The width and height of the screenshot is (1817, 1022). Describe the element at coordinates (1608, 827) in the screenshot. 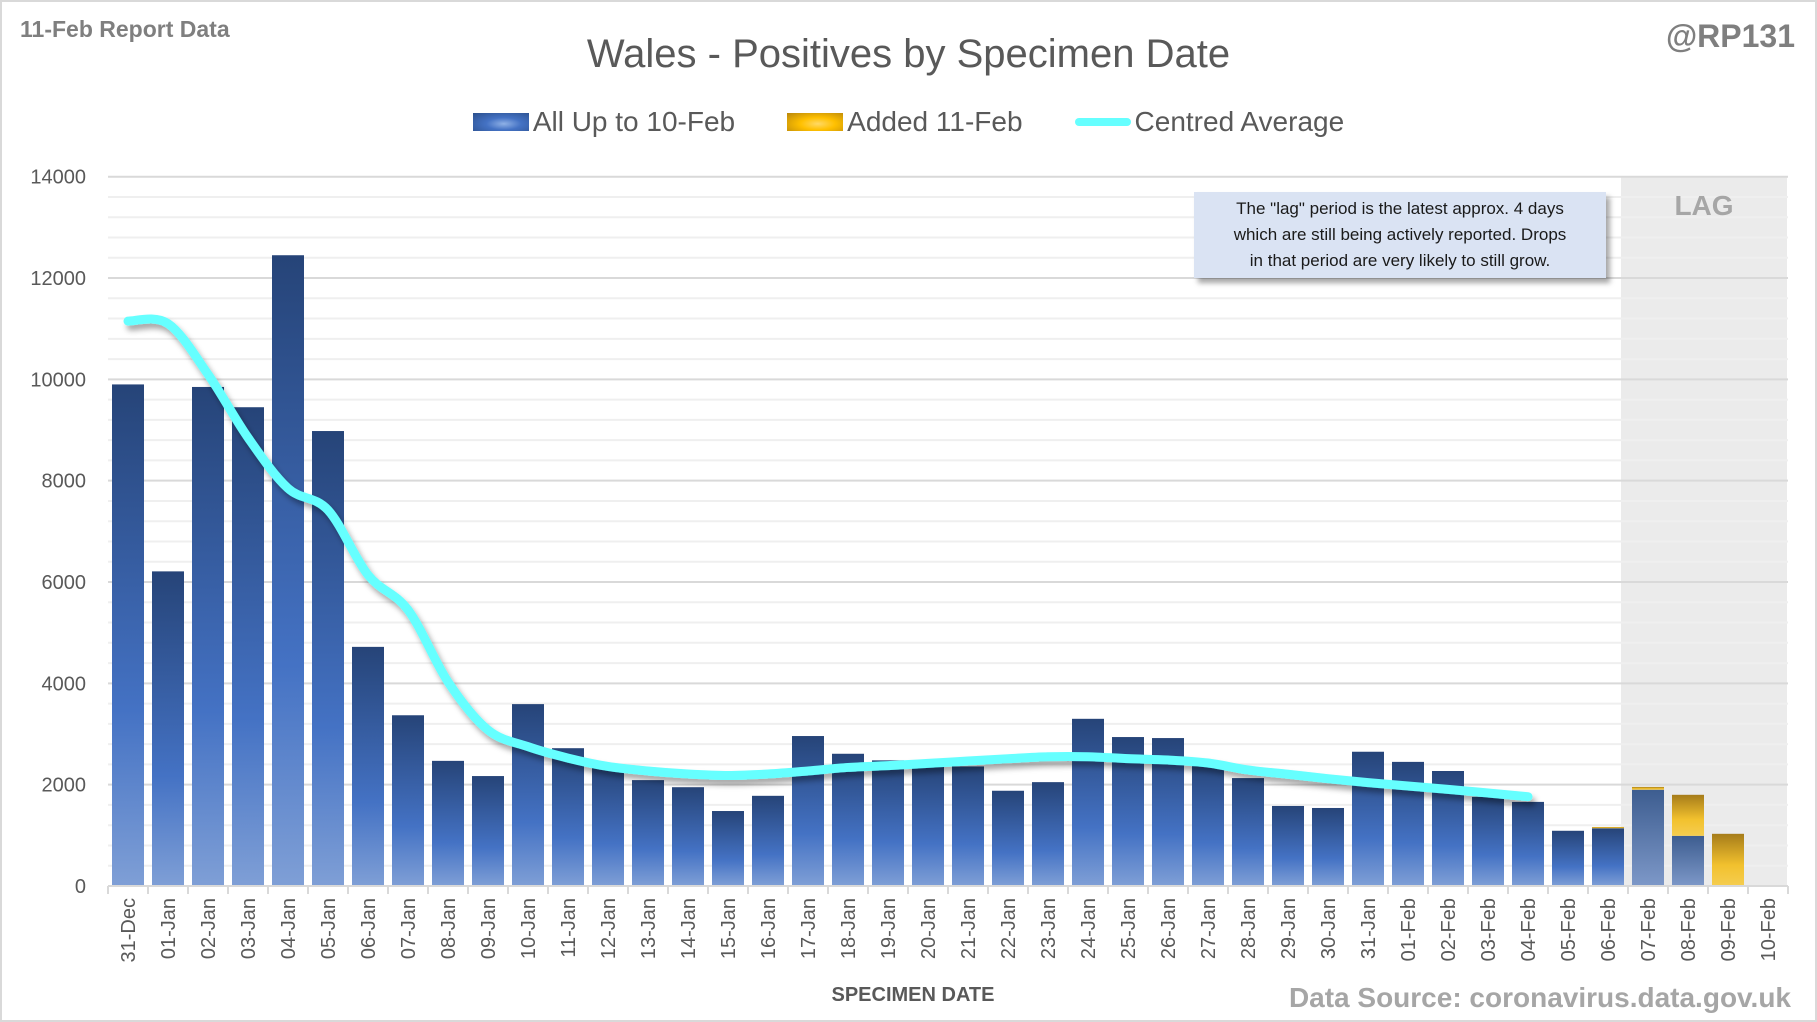

I see `bar-added-06-Feb` at that location.